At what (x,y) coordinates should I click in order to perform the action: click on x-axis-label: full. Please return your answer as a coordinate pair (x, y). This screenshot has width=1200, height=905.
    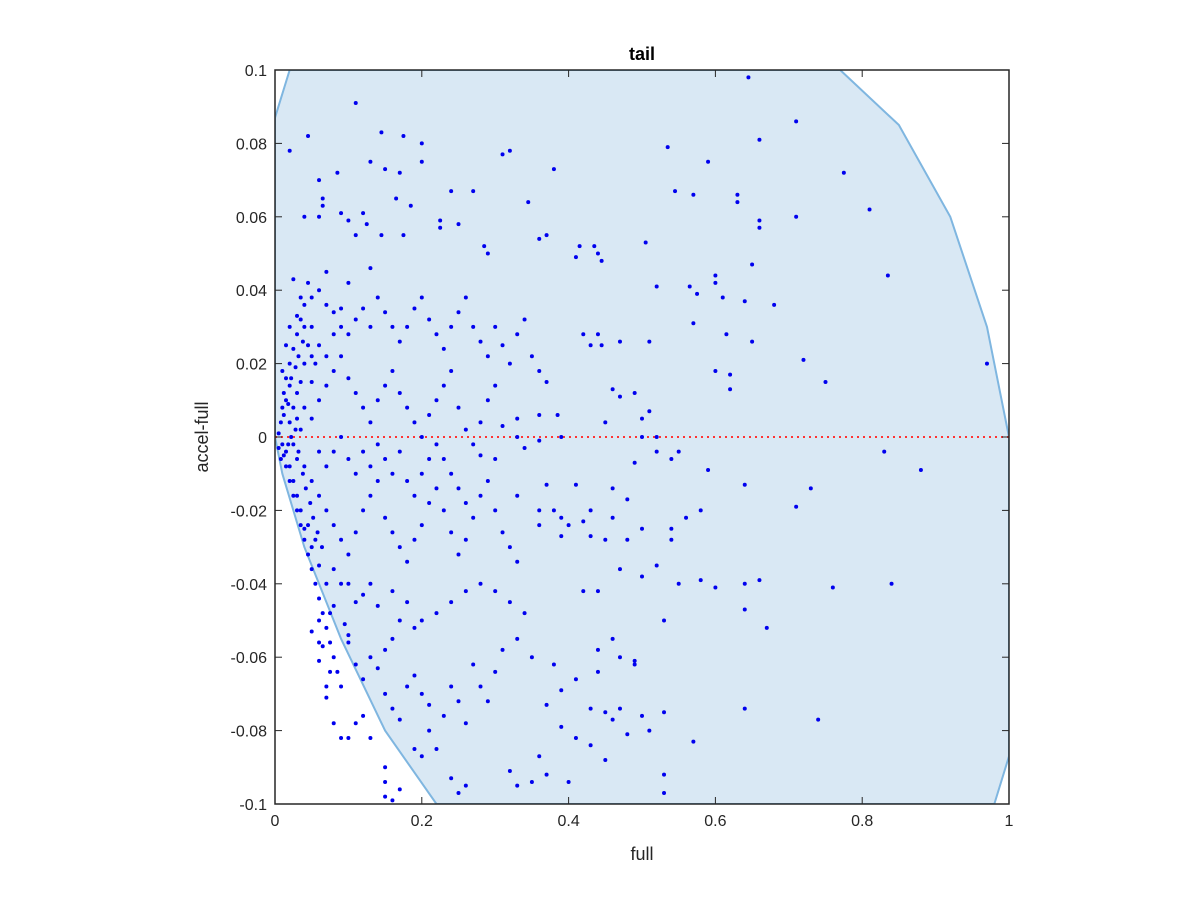
    Looking at the image, I should click on (641, 854).